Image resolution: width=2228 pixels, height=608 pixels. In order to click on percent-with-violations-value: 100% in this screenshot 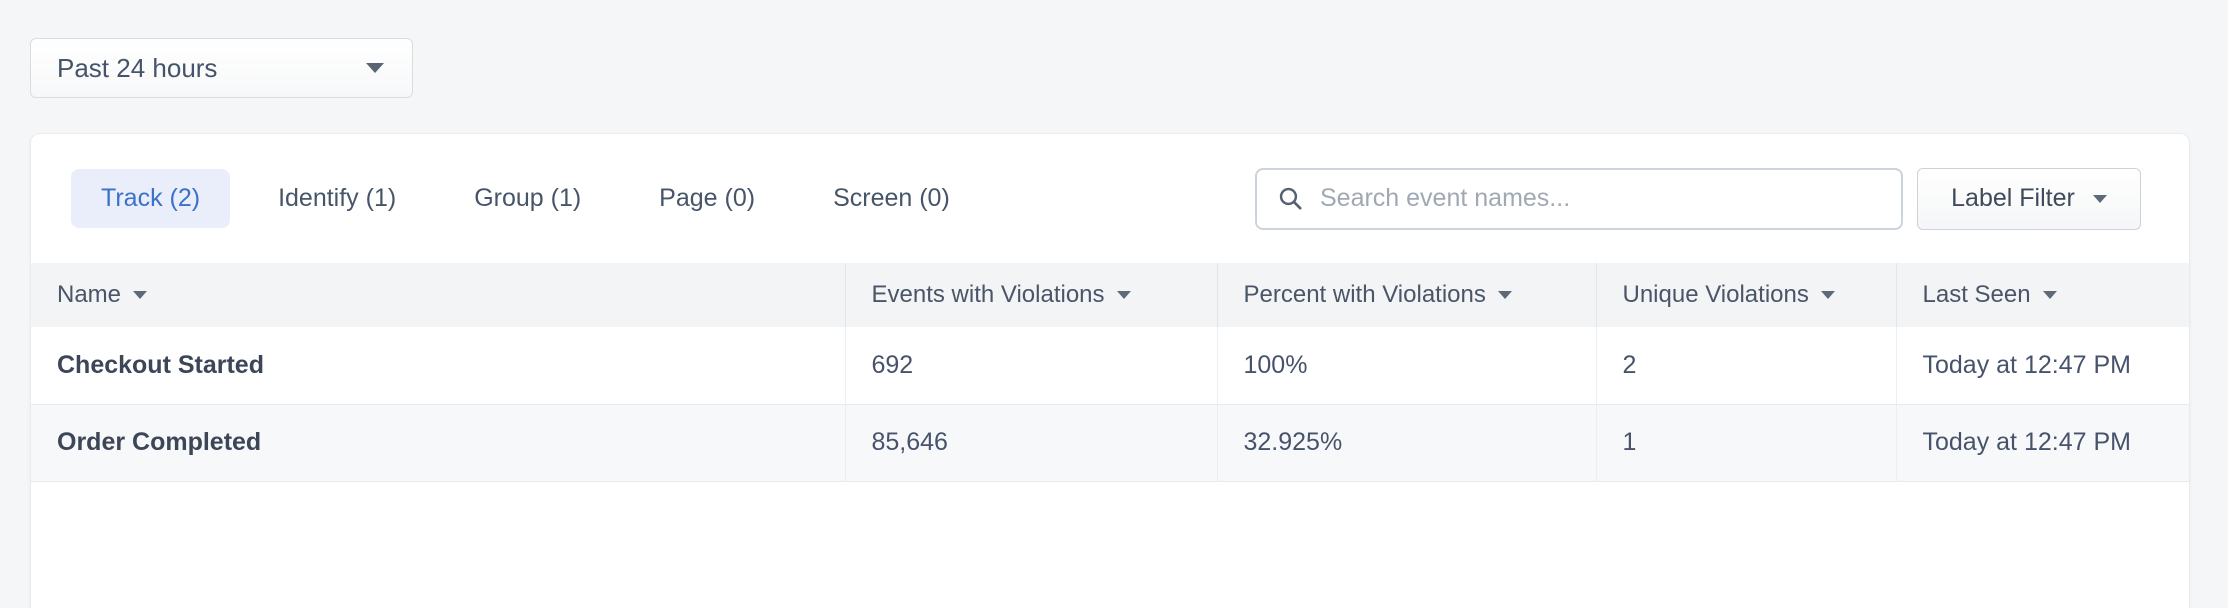, I will do `click(1407, 366)`.